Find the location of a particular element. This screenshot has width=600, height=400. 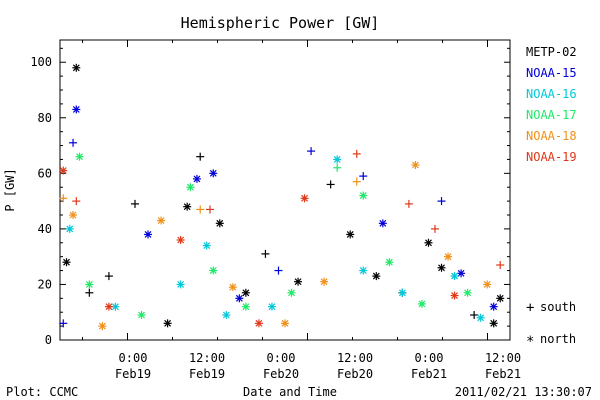

legend-item: NOAA-16 is located at coordinates (551, 94).